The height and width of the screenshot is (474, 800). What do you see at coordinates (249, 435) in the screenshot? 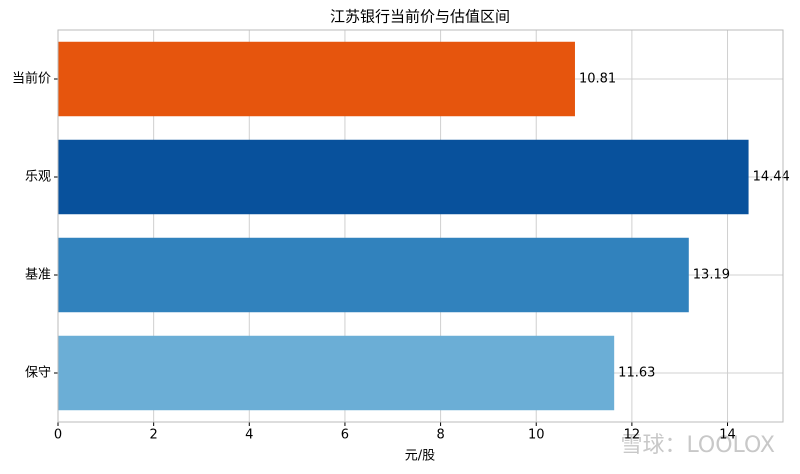
I see `x-tick-label: 4` at bounding box center [249, 435].